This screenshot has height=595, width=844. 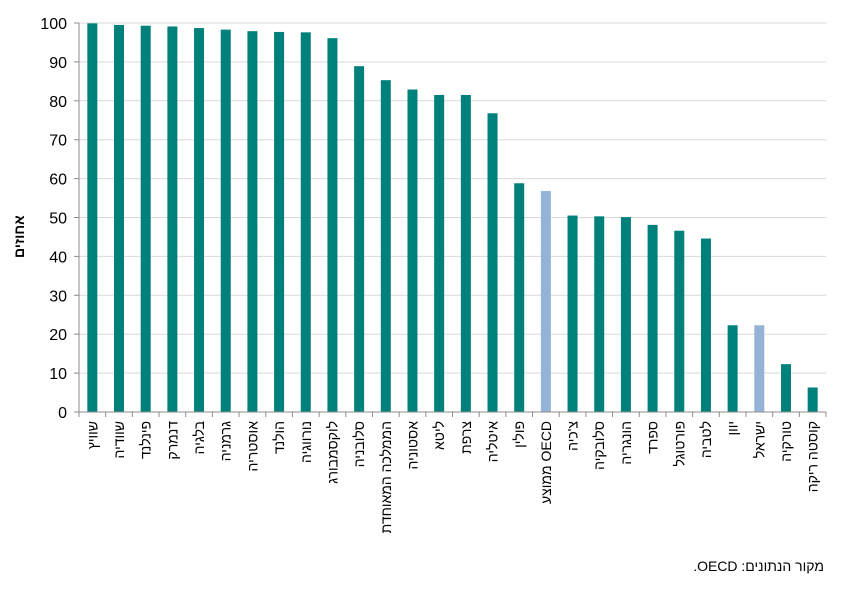 What do you see at coordinates (786, 441) in the screenshot?
I see `x-tick-label: טורקיה` at bounding box center [786, 441].